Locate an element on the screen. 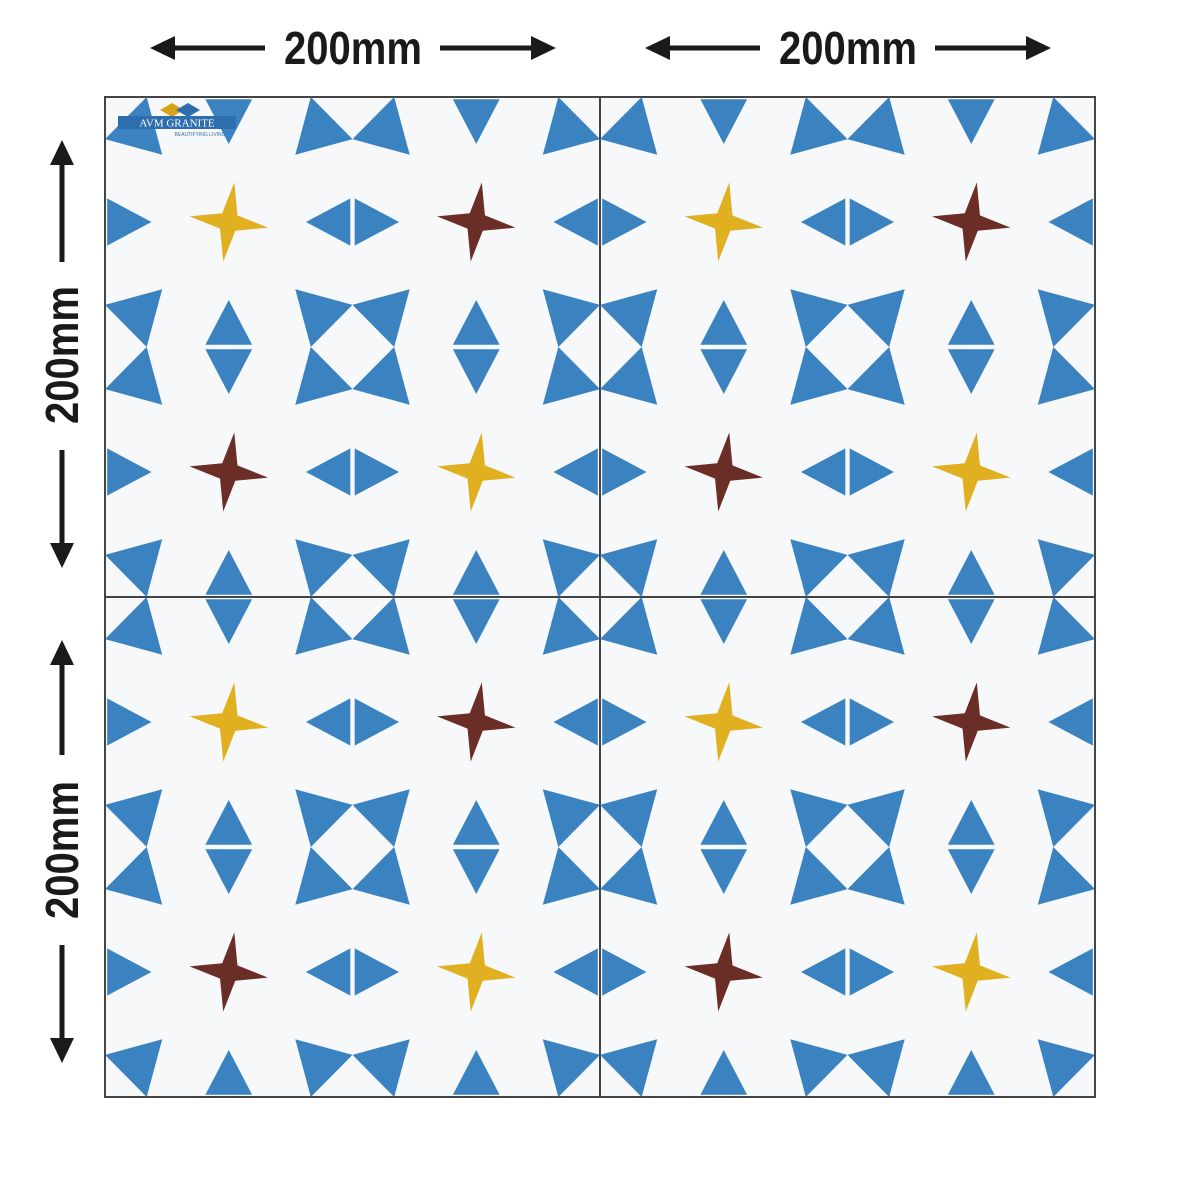 The width and height of the screenshot is (1200, 1200). logo-name: AVM GRANITE is located at coordinates (177, 124).